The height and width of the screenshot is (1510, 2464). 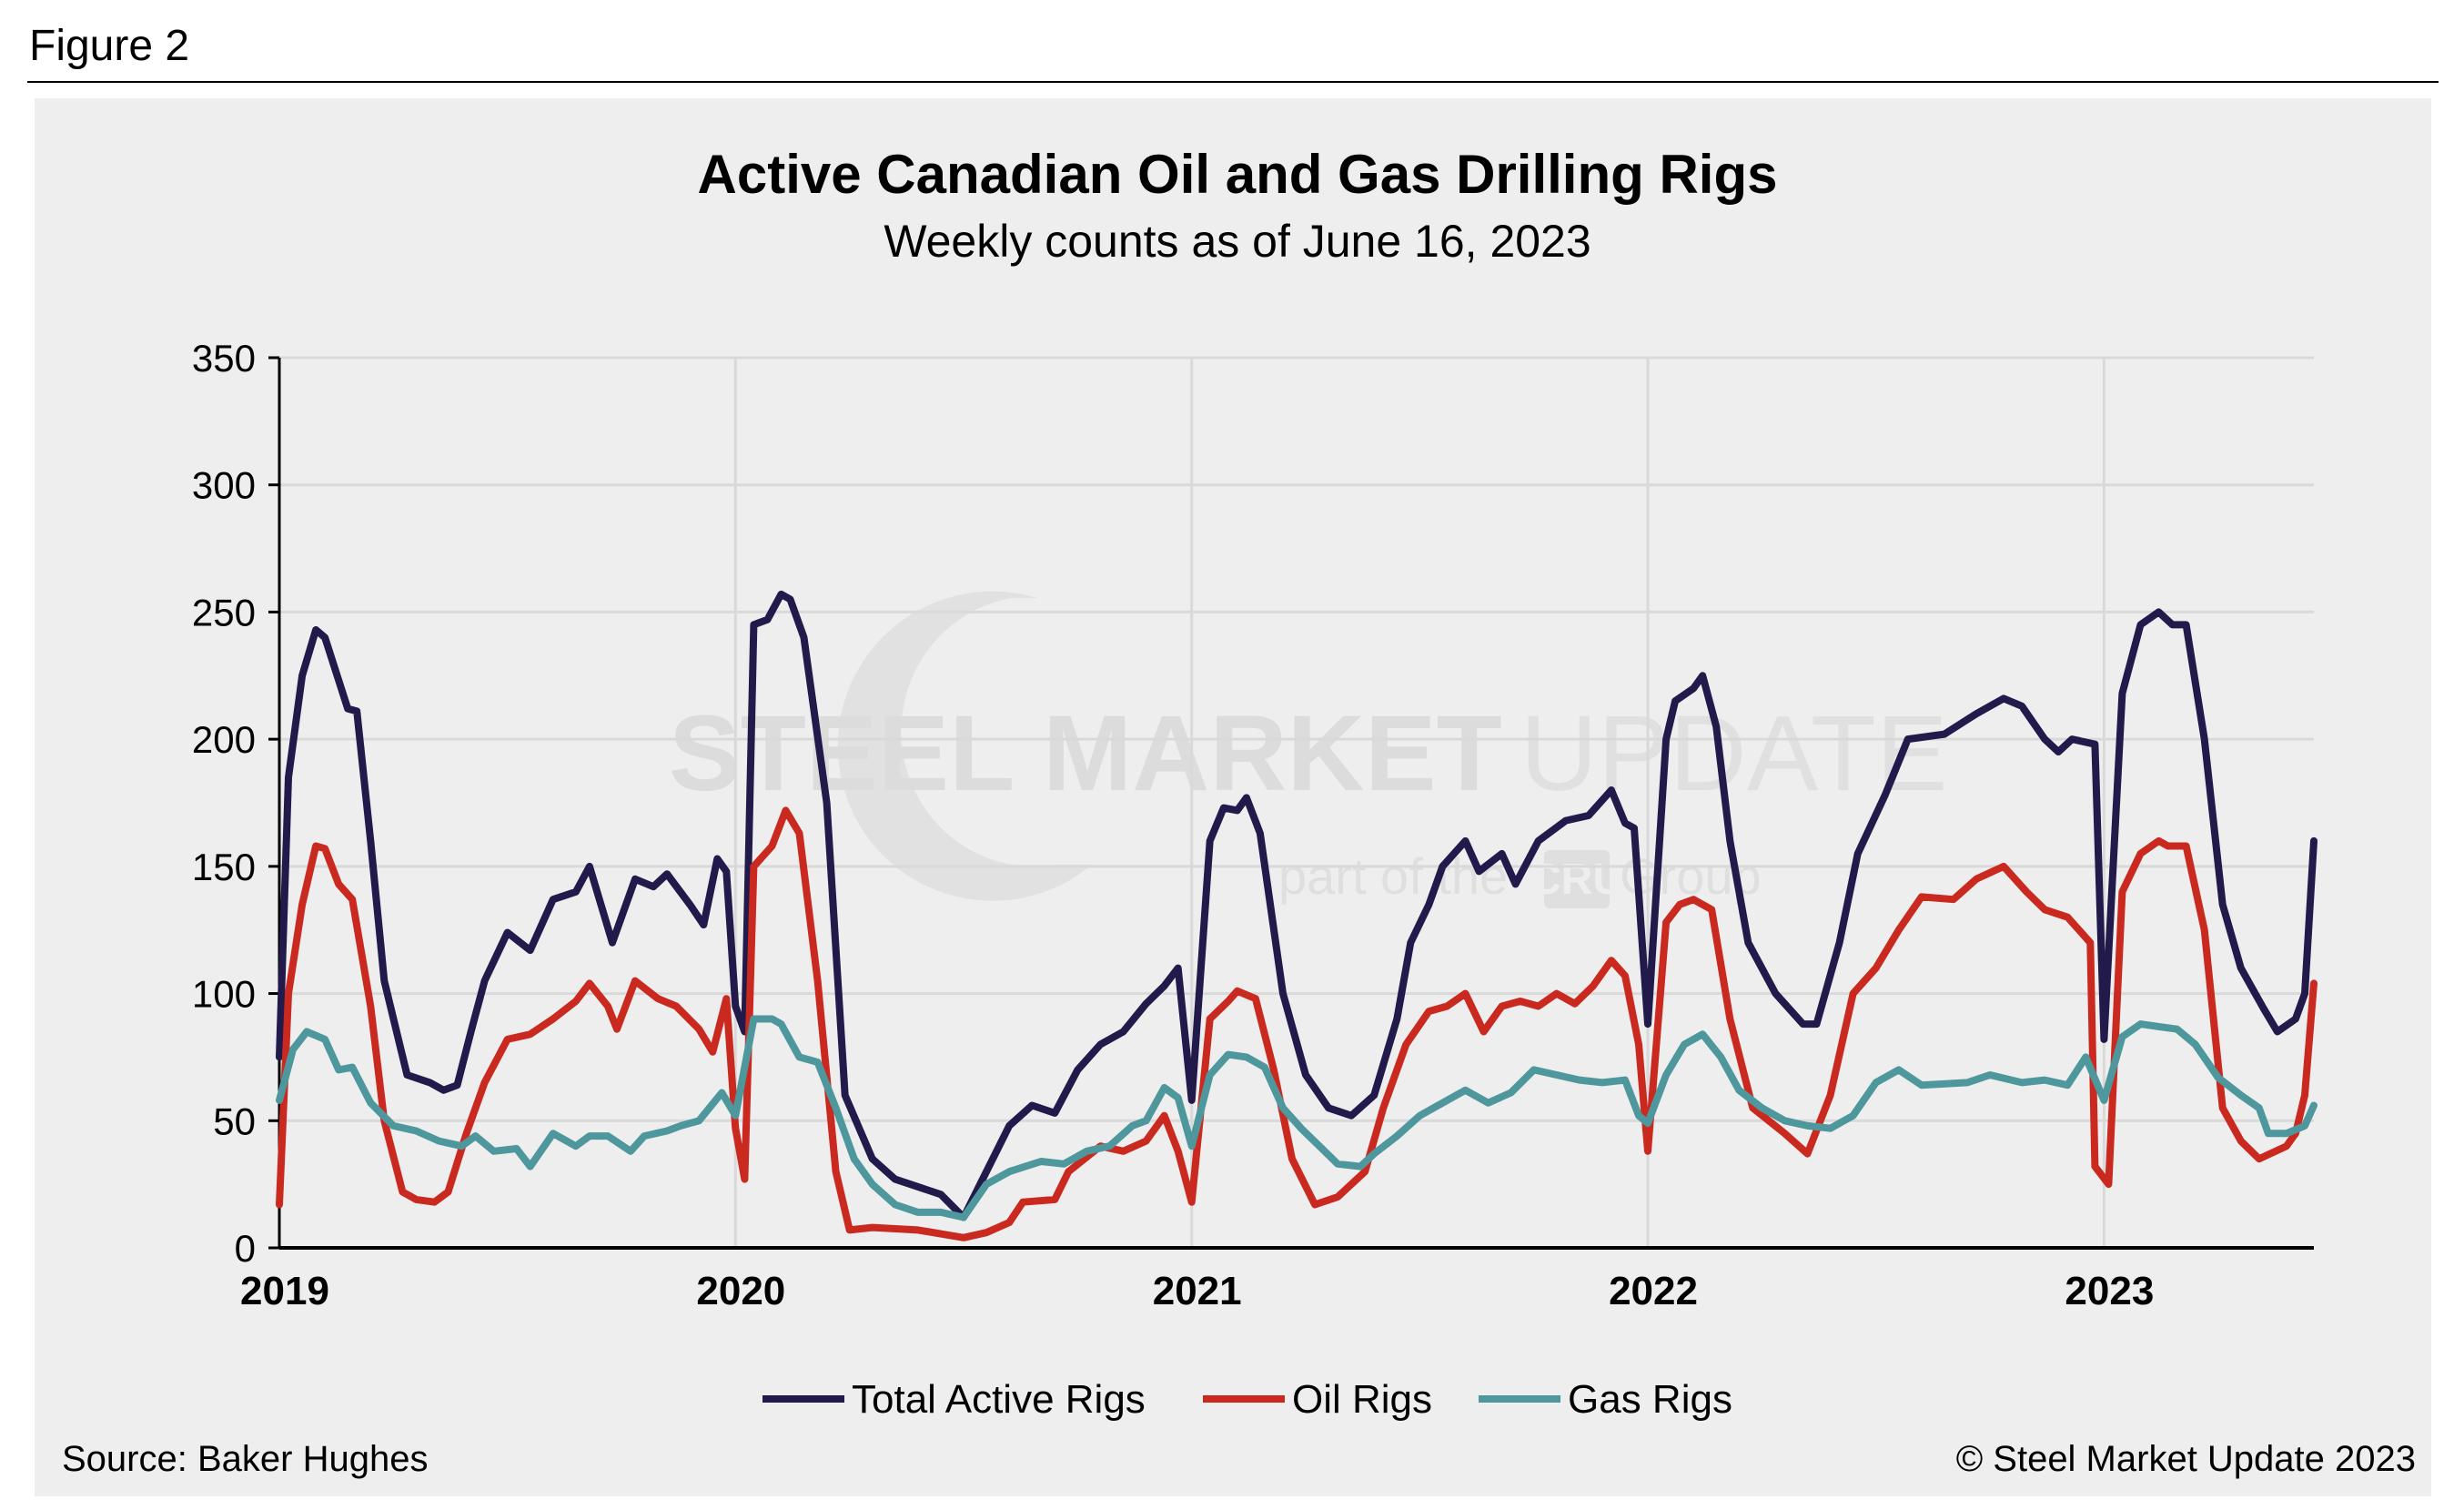 I want to click on watermark-bold: STEEL MARKET, so click(x=1085, y=754).